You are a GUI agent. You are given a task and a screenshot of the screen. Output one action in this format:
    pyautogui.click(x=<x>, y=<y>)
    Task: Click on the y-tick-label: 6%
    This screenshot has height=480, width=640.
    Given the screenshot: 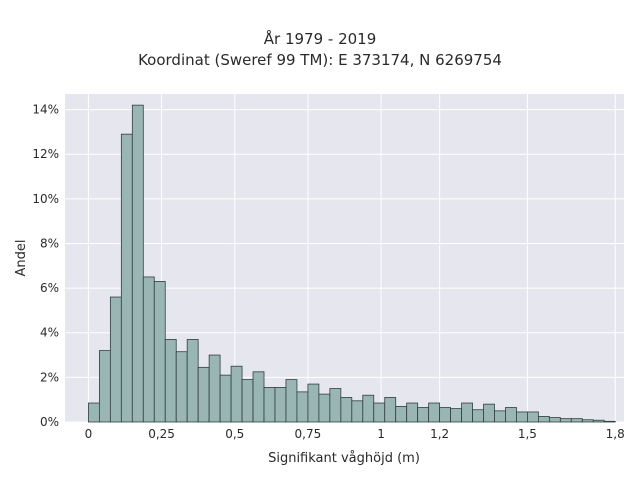 What is the action you would take?
    pyautogui.click(x=49, y=288)
    